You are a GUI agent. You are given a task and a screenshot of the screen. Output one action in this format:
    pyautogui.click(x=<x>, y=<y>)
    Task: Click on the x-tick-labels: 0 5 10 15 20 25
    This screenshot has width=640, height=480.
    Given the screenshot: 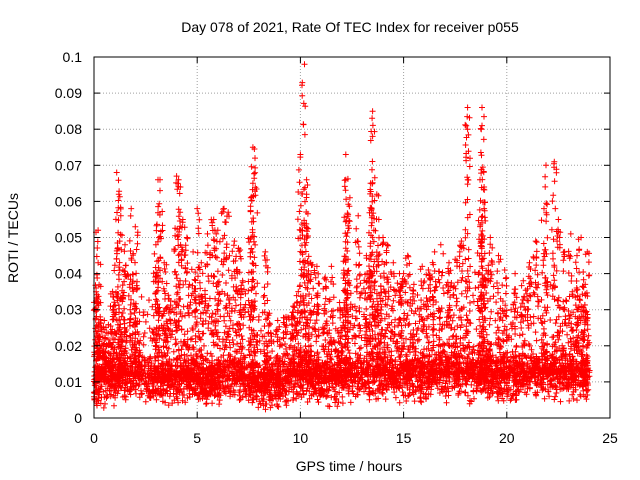 What is the action you would take?
    pyautogui.click(x=354, y=438)
    